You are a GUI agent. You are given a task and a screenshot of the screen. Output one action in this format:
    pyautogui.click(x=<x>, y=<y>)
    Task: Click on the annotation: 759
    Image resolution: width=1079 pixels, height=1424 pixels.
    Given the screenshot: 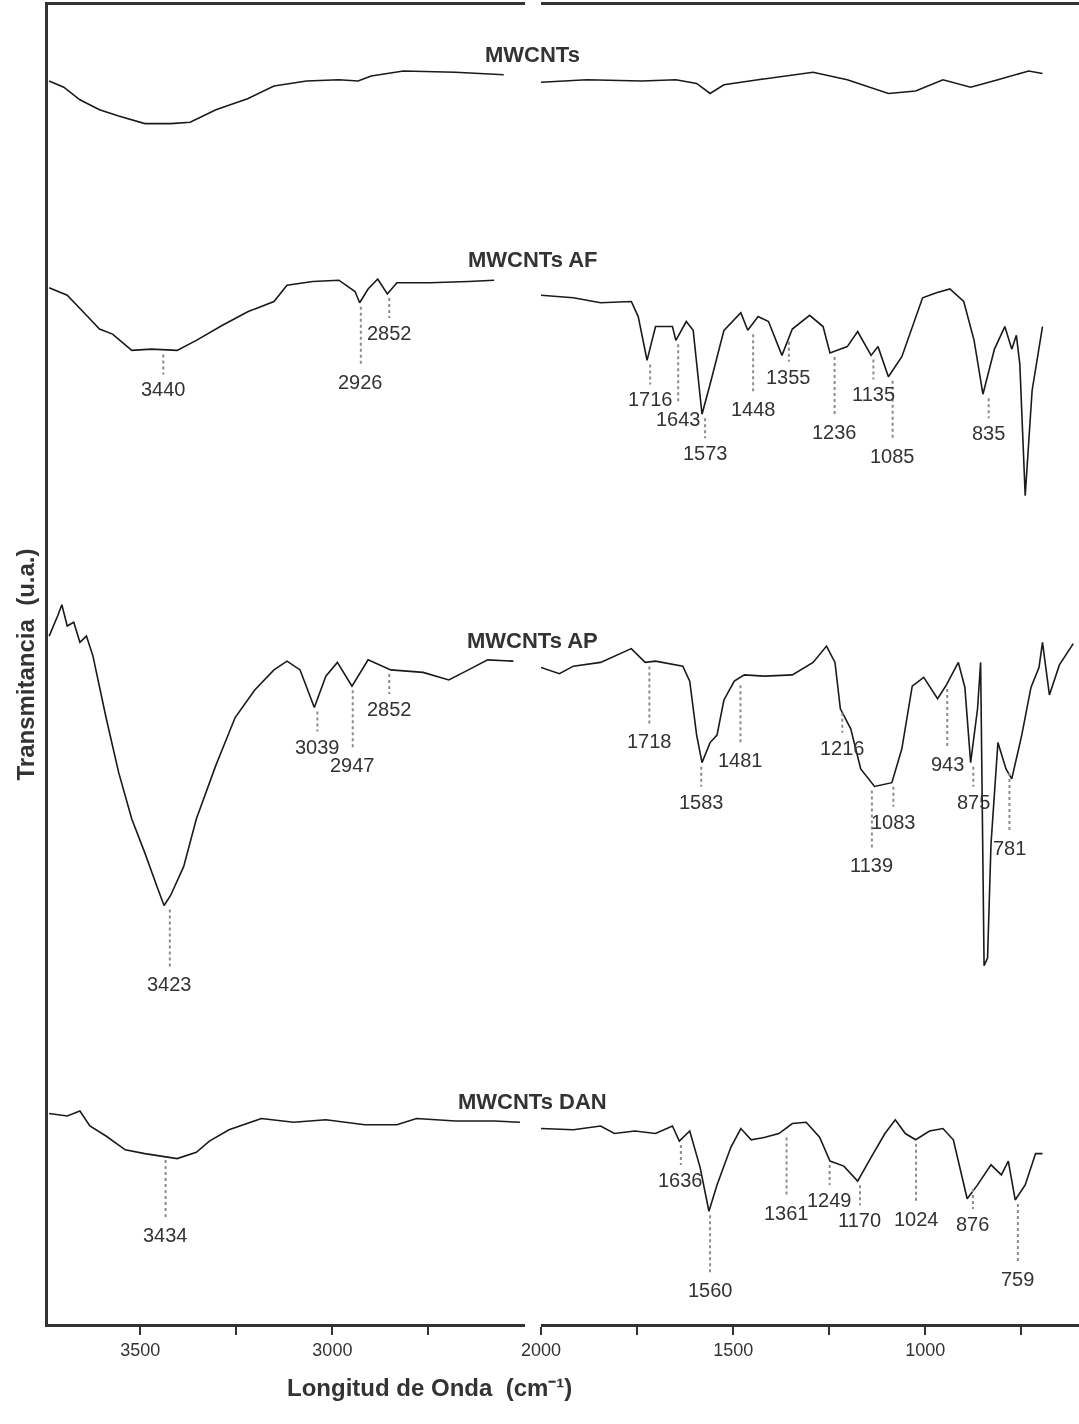 What is the action you would take?
    pyautogui.click(x=1018, y=1279)
    